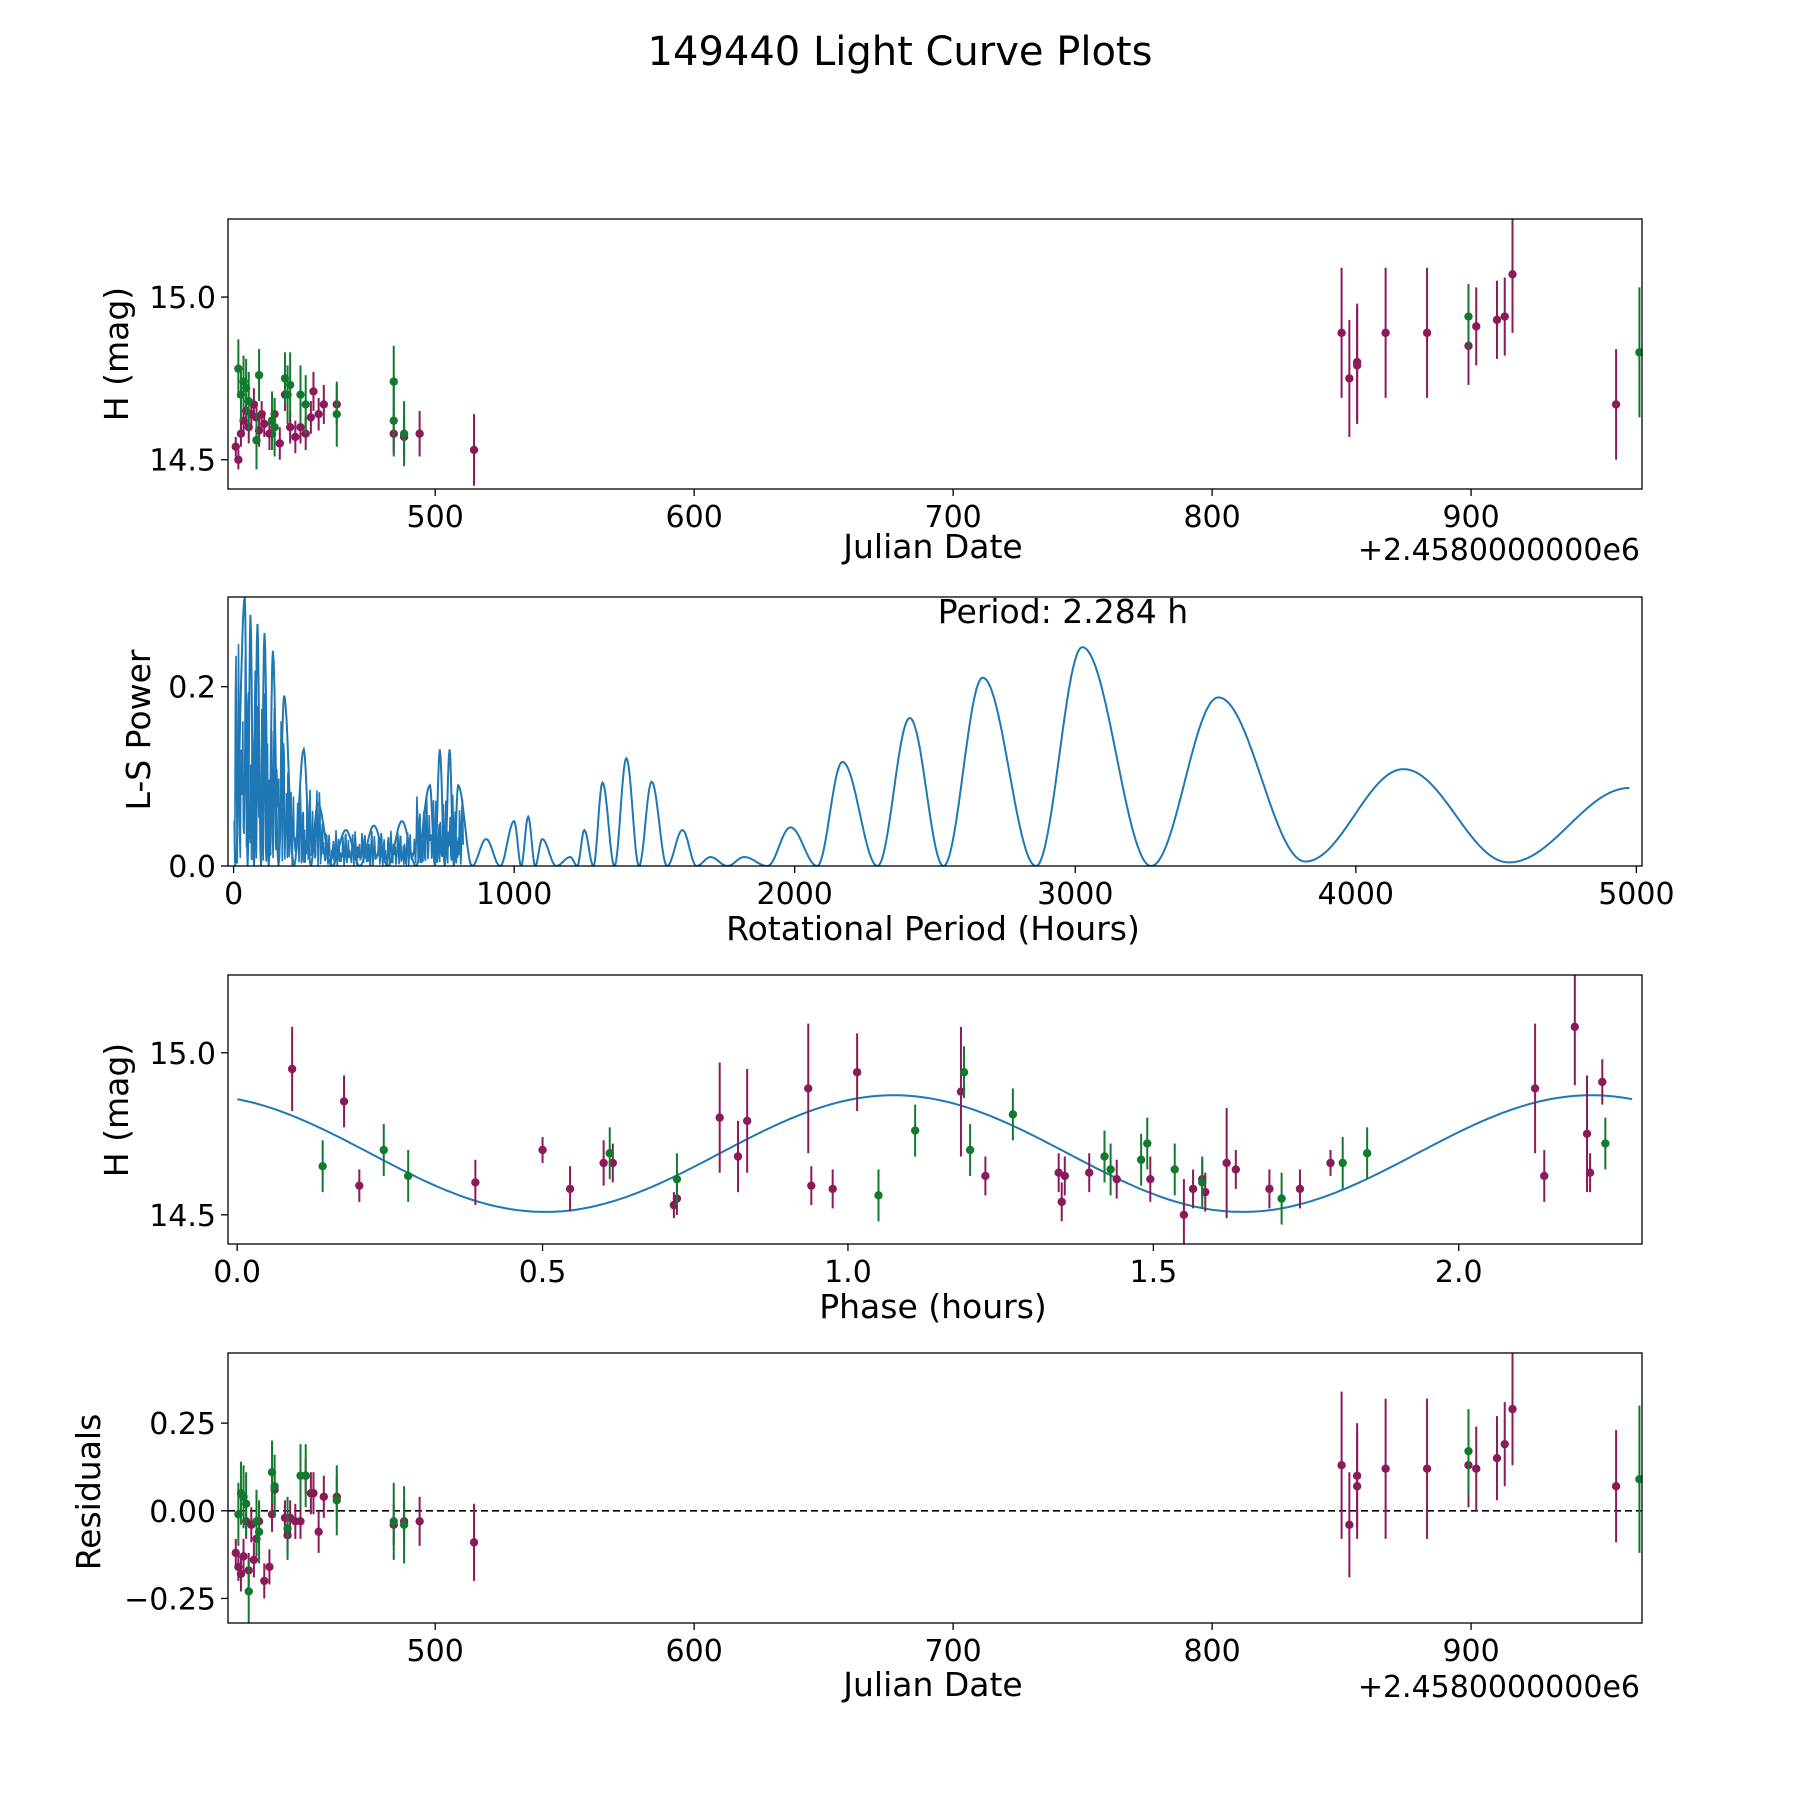 This screenshot has width=1800, height=1800. What do you see at coordinates (694, 517) in the screenshot?
I see `light-curve-xtick-label: 600` at bounding box center [694, 517].